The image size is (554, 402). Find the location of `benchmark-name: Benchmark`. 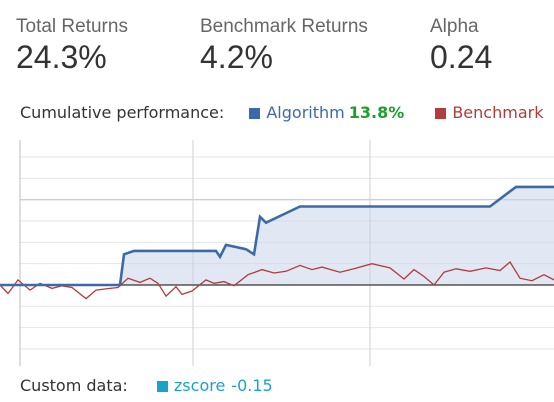

benchmark-name: Benchmark is located at coordinates (498, 112).